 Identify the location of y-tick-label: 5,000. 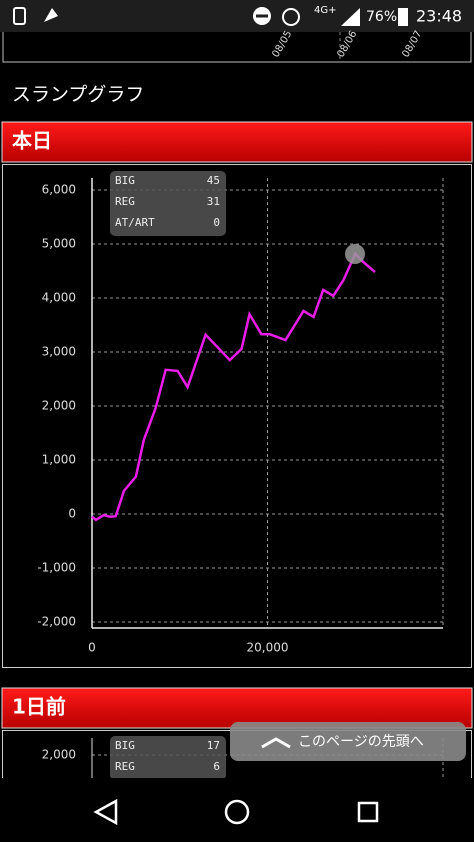
(59, 244).